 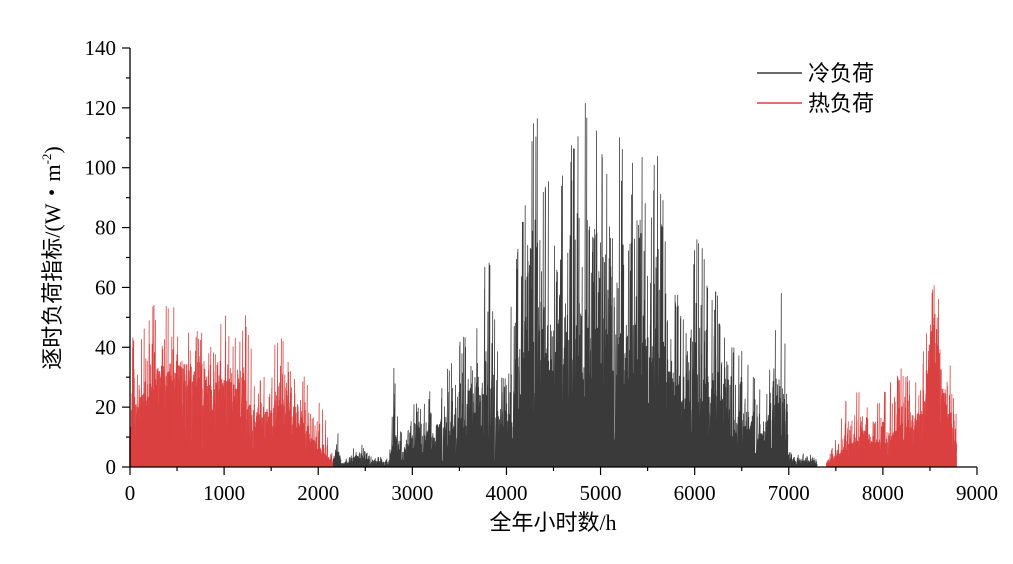 I want to click on legend-label-cooling: 冷负荷, so click(x=841, y=73).